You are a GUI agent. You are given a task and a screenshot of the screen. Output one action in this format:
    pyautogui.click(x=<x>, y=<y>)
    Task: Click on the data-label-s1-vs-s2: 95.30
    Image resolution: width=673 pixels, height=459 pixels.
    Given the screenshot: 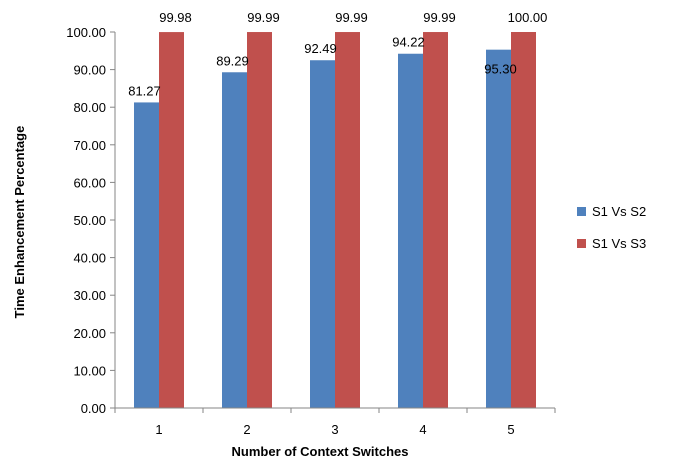 What is the action you would take?
    pyautogui.click(x=500, y=69)
    